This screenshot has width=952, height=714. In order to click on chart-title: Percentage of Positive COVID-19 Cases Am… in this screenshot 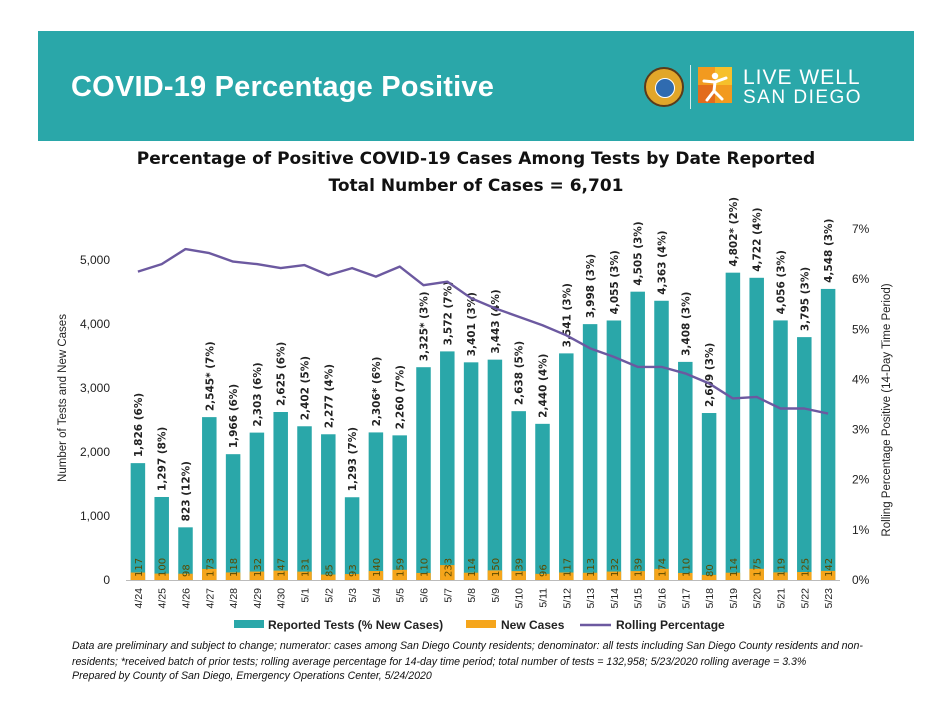, I will do `click(476, 159)`.